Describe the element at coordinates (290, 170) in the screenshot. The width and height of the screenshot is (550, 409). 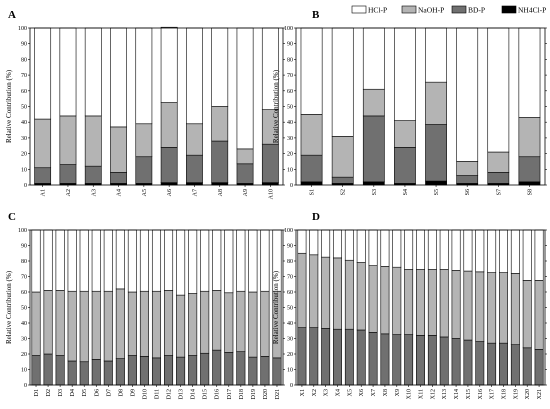
I see `y-tick-label-b-10: 10` at that location.